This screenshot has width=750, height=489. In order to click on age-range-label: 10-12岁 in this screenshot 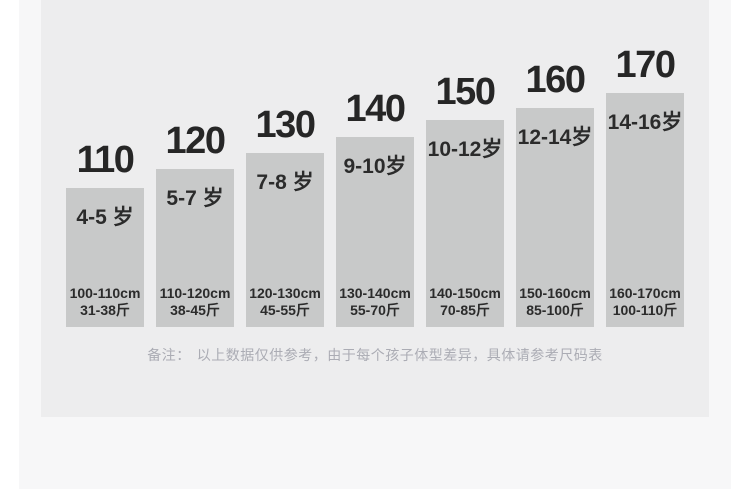, I will do `click(465, 149)`.